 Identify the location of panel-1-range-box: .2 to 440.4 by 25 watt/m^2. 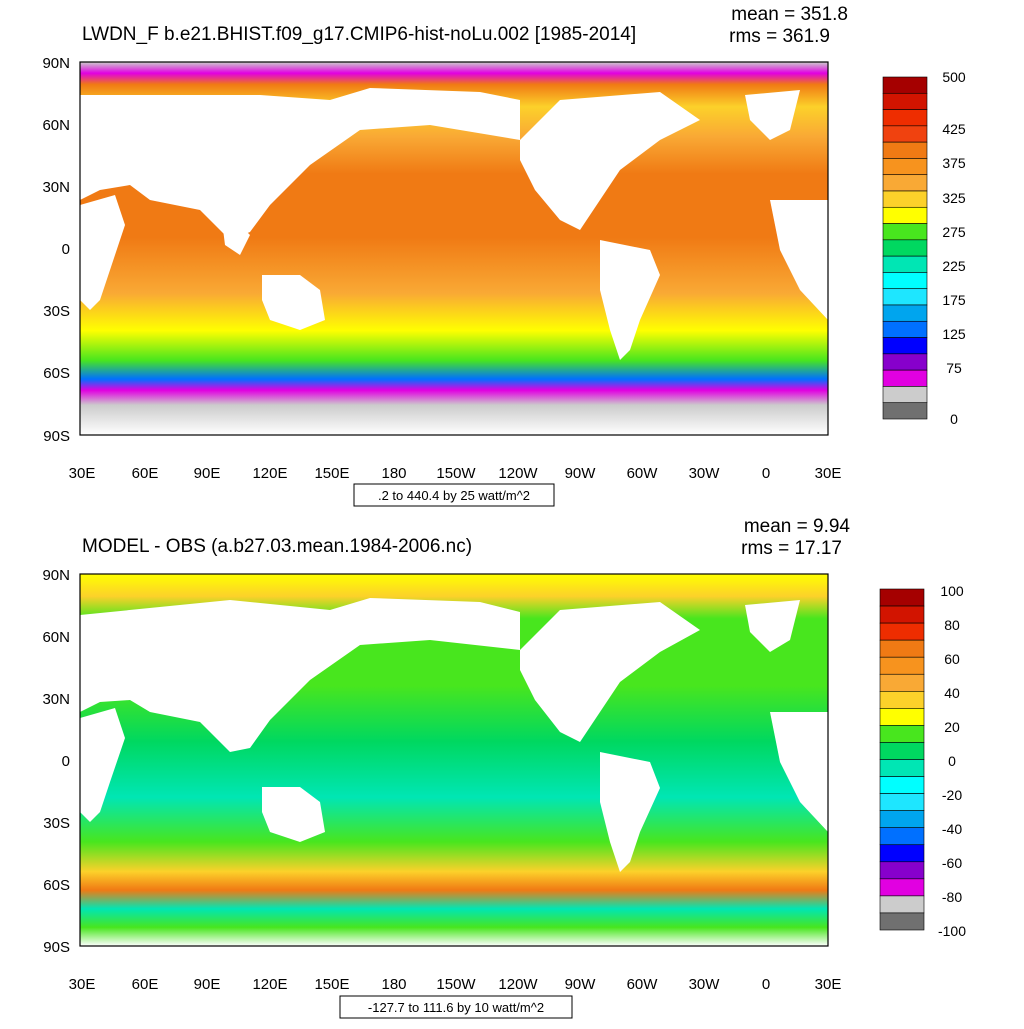
(454, 495).